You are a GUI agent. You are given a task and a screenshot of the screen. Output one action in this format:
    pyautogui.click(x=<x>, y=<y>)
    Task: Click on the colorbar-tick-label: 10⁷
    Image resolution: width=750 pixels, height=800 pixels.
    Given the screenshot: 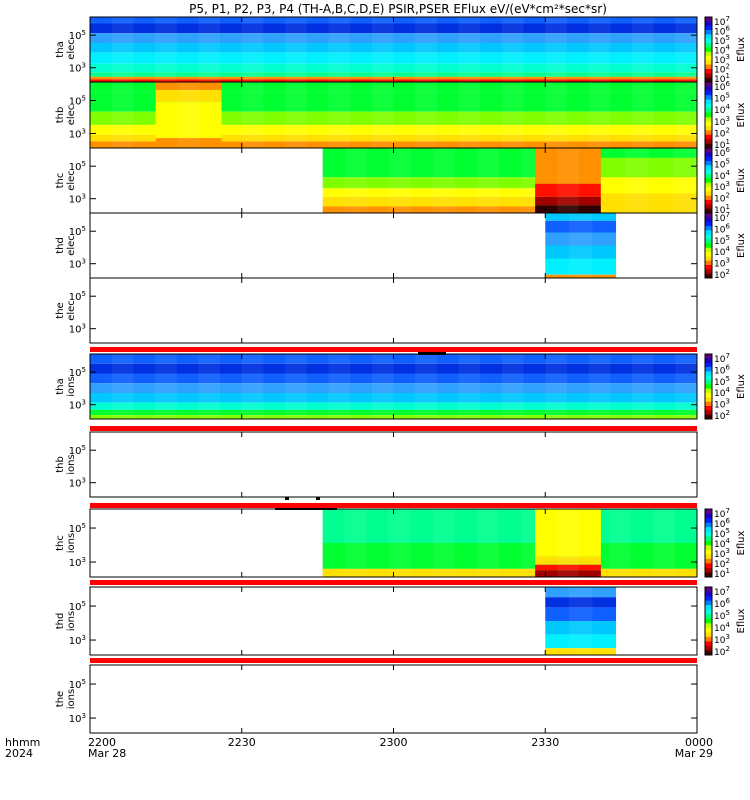 What is the action you would take?
    pyautogui.click(x=722, y=358)
    